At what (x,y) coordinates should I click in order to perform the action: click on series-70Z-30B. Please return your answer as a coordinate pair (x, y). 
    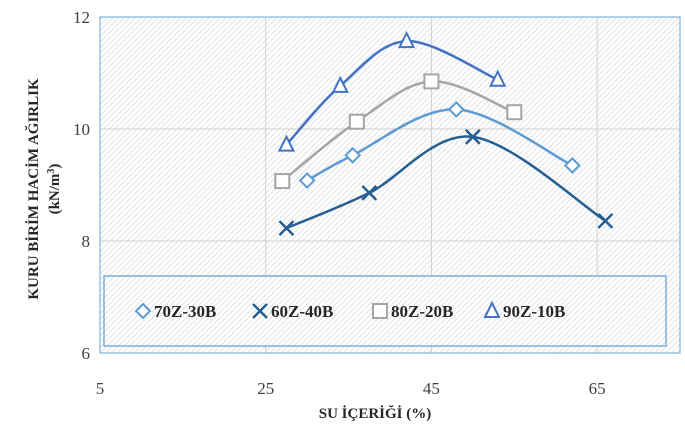
    Looking at the image, I should click on (439, 144).